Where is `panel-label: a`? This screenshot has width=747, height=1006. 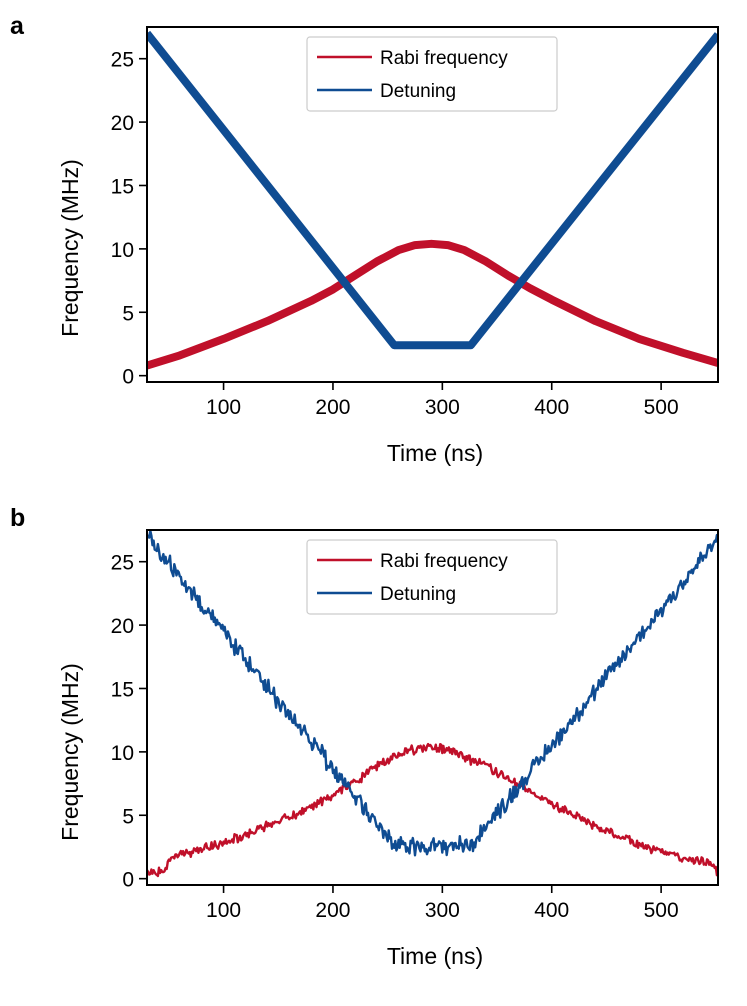
panel-label: a is located at coordinates (17, 26).